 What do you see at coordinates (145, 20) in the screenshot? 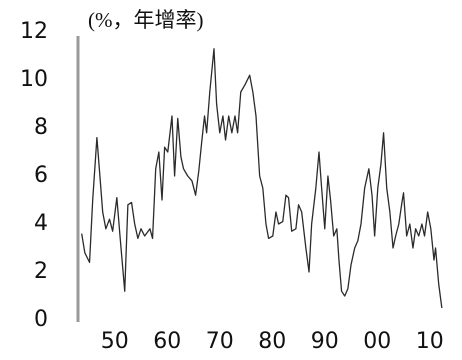
I see `y-axis-label: (%，年增率)` at bounding box center [145, 20].